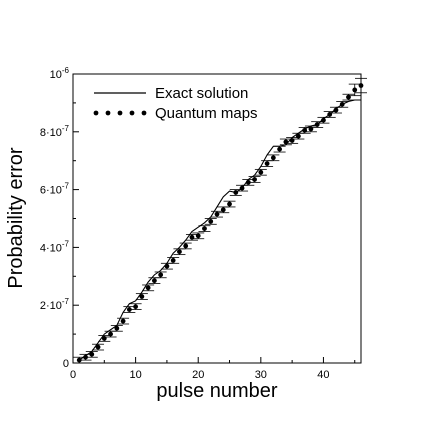  What do you see at coordinates (261, 375) in the screenshot?
I see `x-tick-label: 30` at bounding box center [261, 375].